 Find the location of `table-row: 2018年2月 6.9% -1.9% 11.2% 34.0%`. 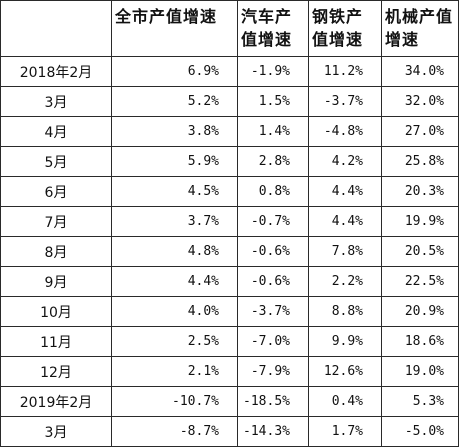

table-row: 2018年2月 6.9% -1.9% 11.2% 34.0% is located at coordinates (229, 71).